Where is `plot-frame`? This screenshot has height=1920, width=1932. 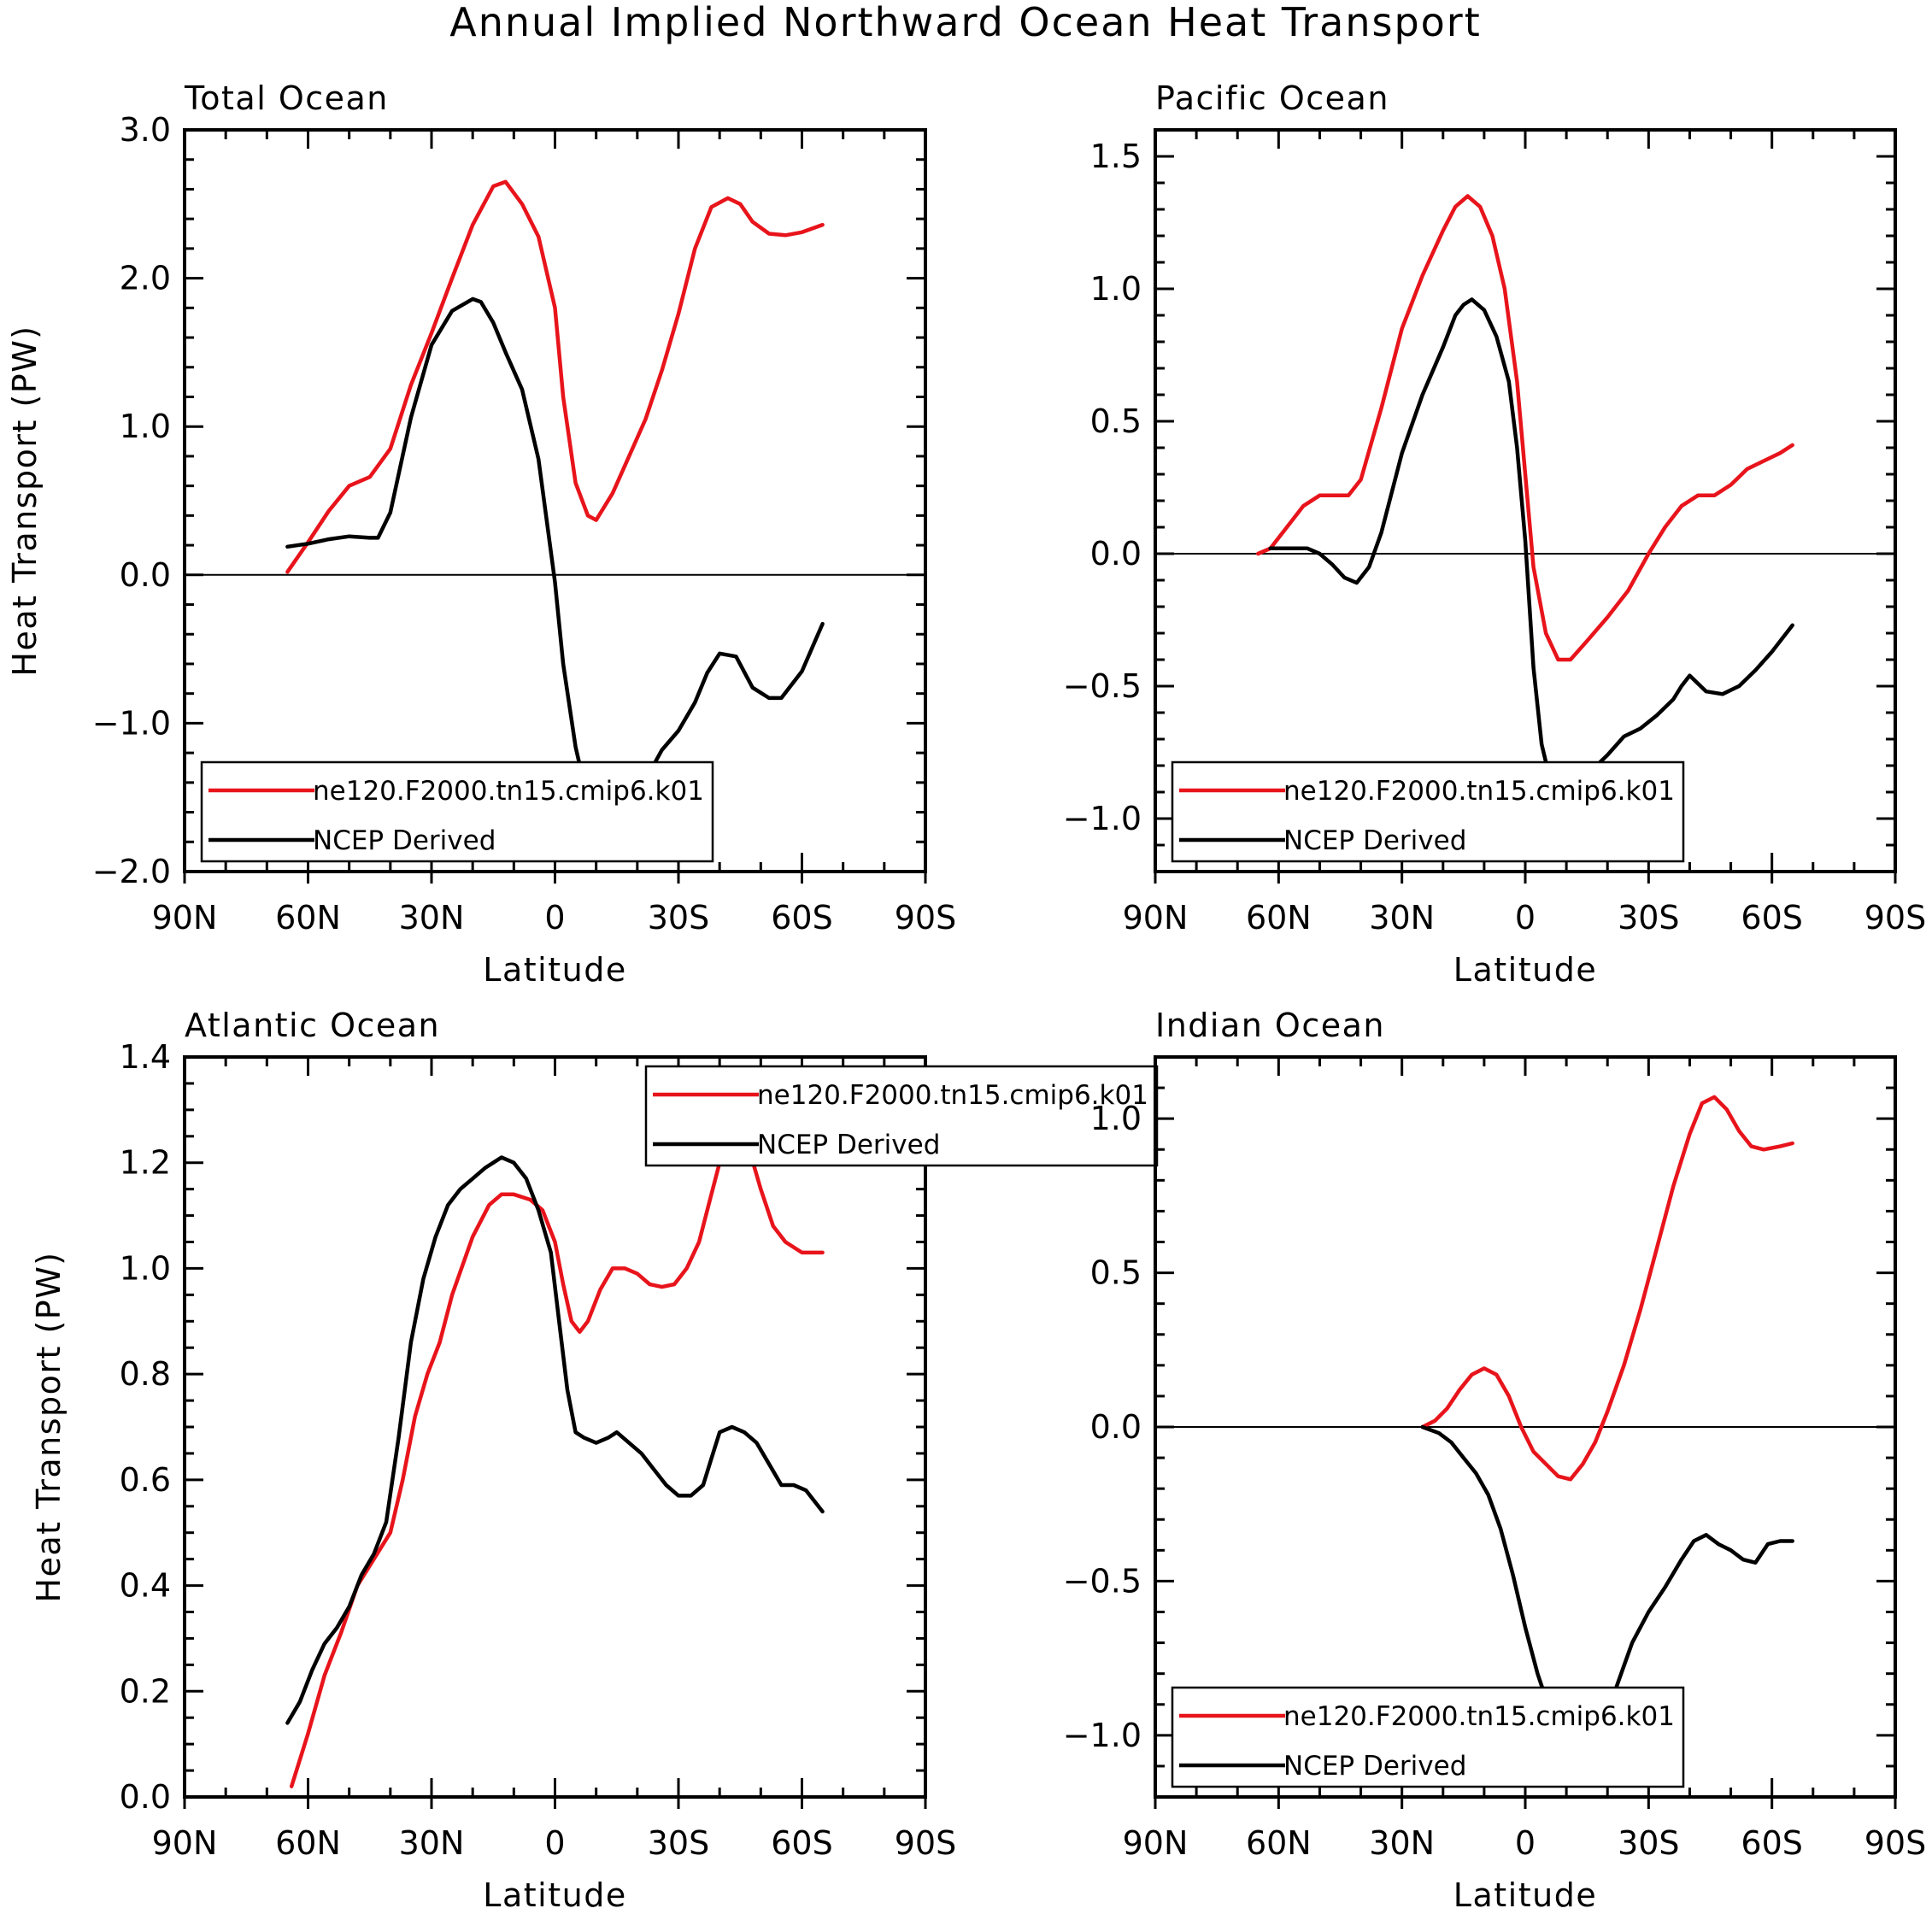
plot-frame is located at coordinates (555, 501).